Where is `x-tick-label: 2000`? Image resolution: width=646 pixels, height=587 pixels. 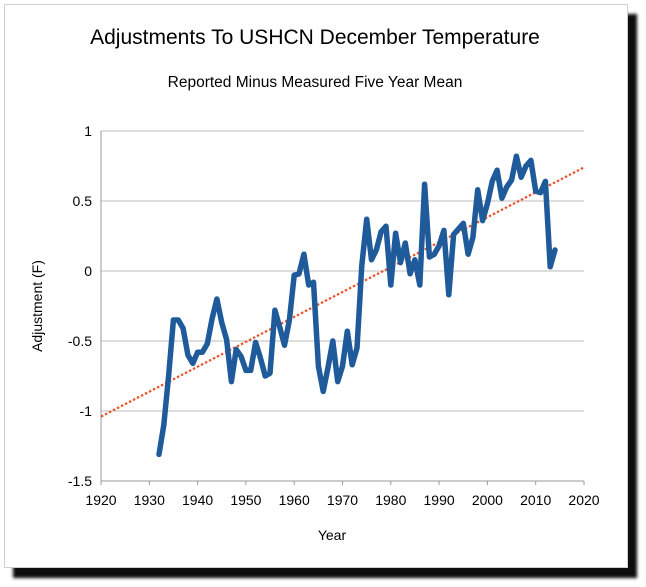
x-tick-label: 2000 is located at coordinates (487, 500).